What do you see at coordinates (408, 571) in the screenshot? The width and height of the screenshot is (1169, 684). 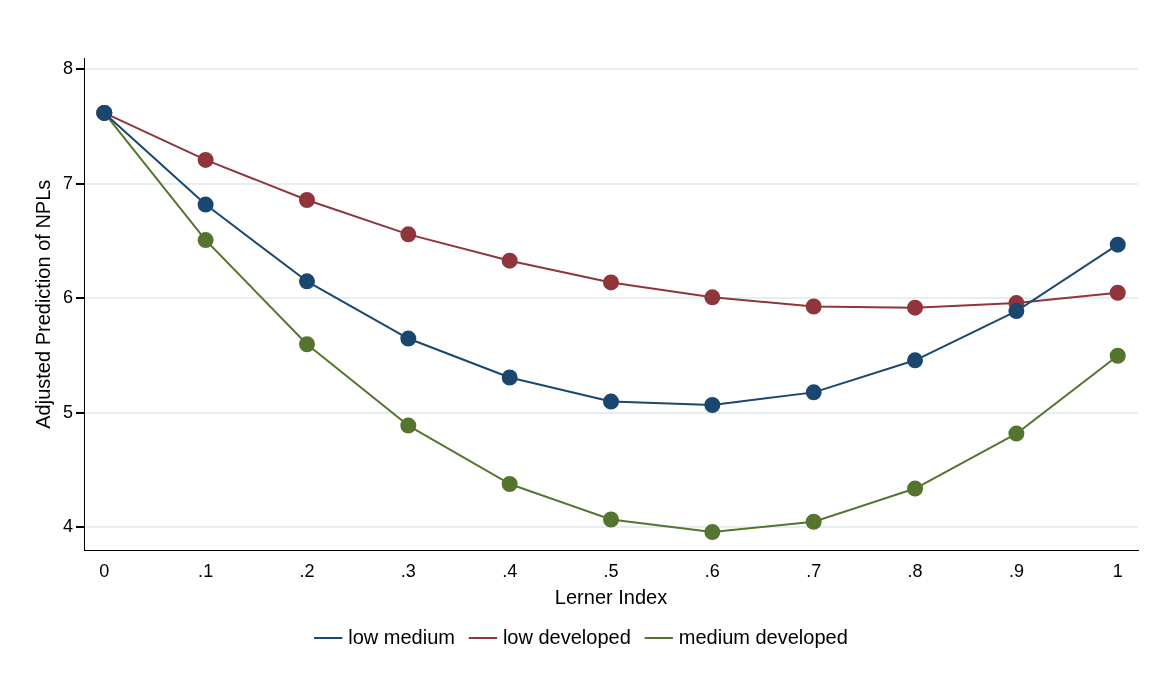 I see `x-tick-label: .3` at bounding box center [408, 571].